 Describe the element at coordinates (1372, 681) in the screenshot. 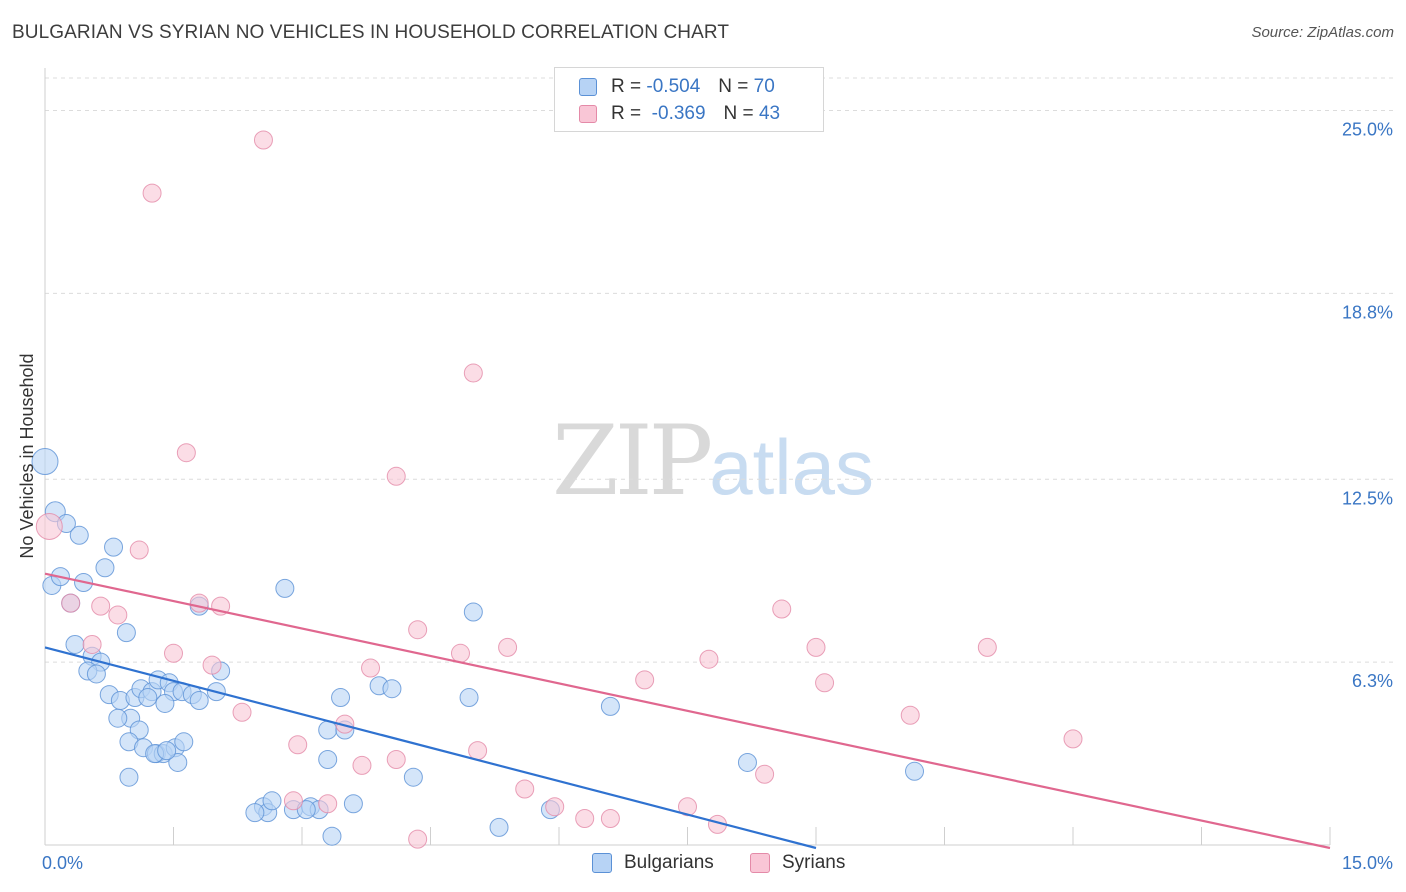

I see `y-tick-label: 6.3%` at that location.